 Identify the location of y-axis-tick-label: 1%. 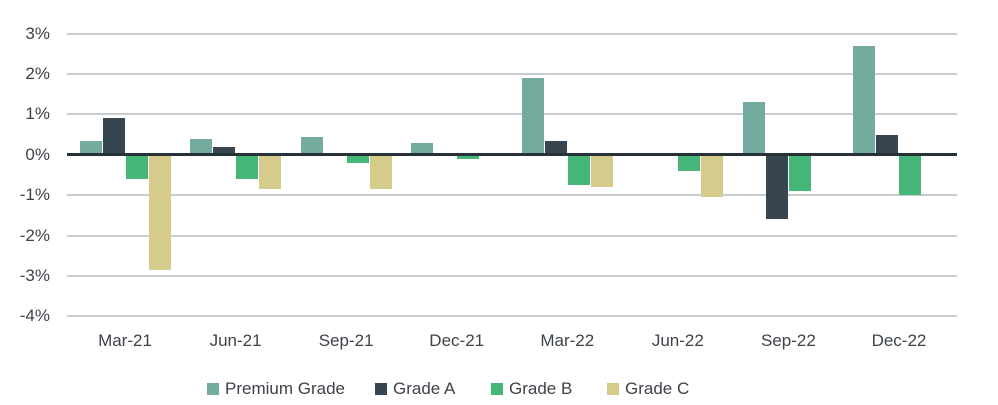
(37, 114).